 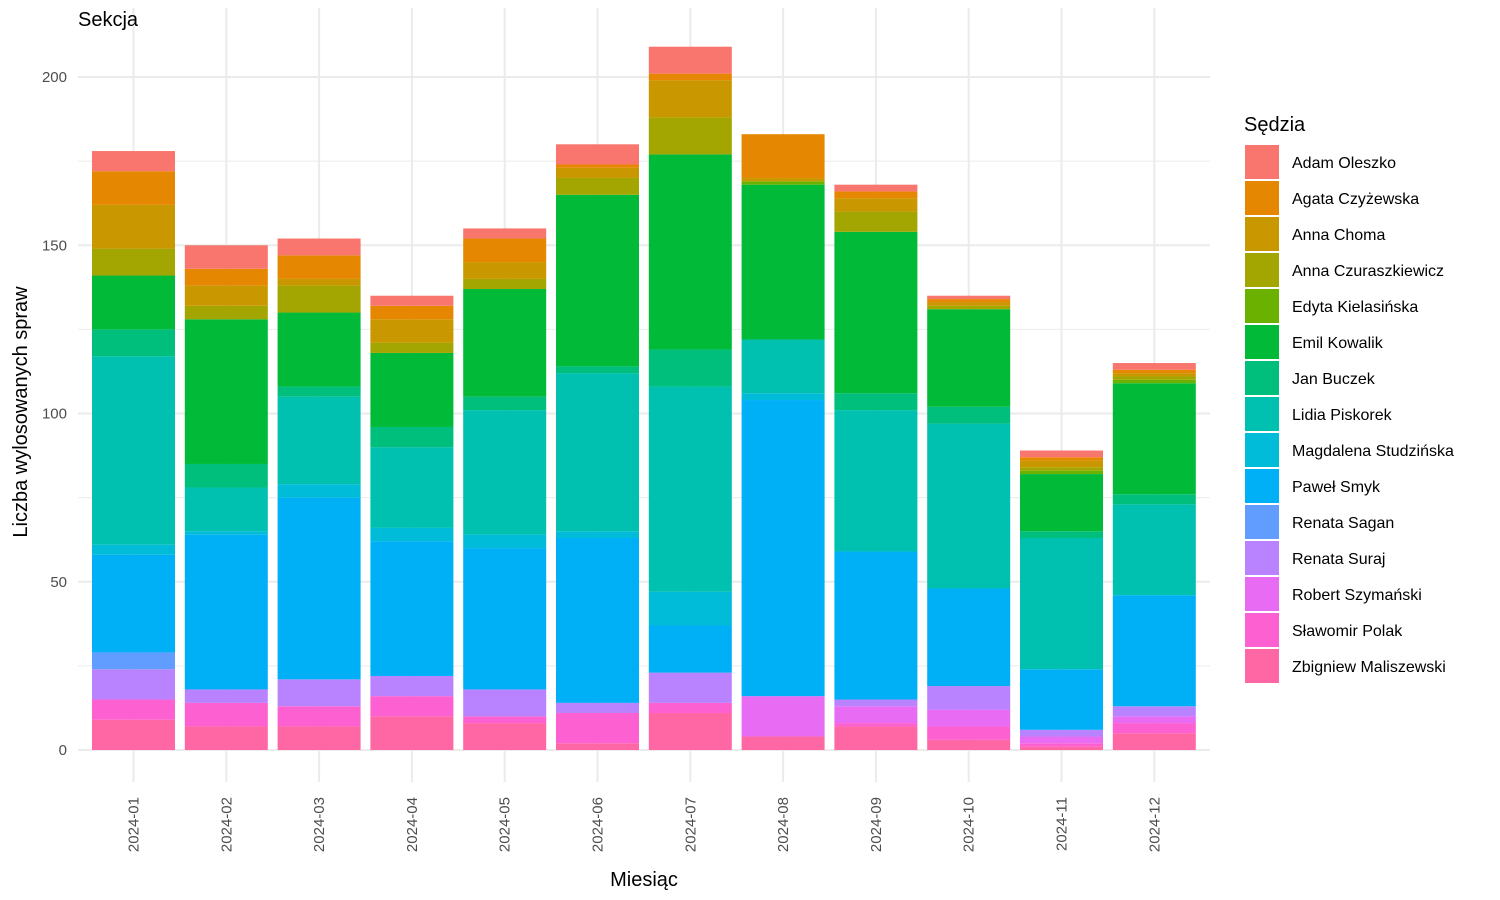 I want to click on y-tick-label: 0, so click(x=63, y=750).